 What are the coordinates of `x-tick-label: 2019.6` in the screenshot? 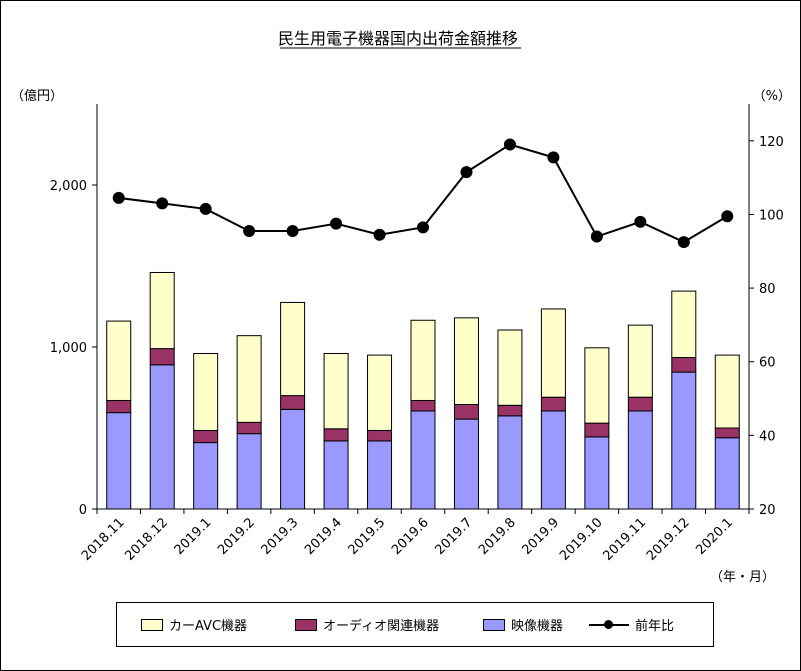 It's located at (410, 536).